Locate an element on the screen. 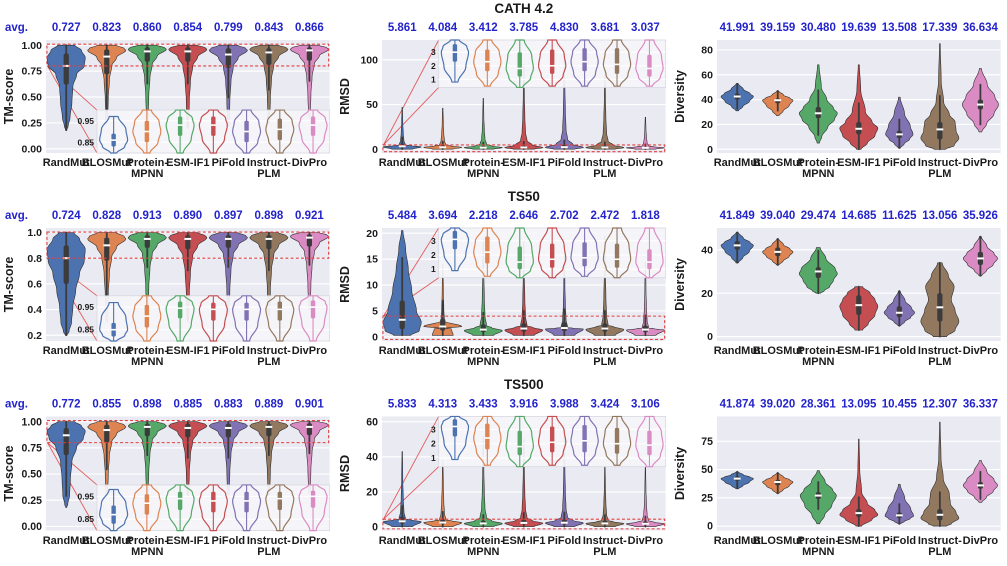 The width and height of the screenshot is (1007, 566). xtick-label-instruct-plm: Instruct- is located at coordinates (605, 163).